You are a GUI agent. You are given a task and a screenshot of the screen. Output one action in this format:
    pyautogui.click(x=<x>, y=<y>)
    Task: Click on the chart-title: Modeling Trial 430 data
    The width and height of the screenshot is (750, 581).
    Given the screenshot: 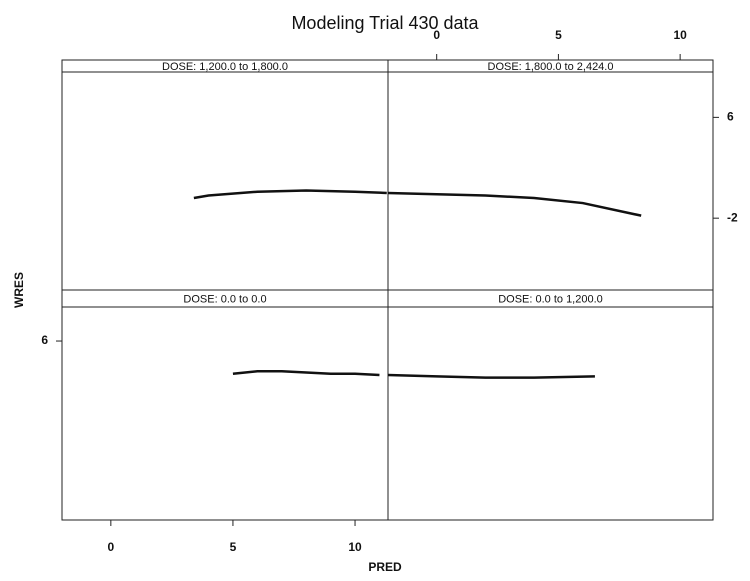 What is the action you would take?
    pyautogui.click(x=385, y=23)
    